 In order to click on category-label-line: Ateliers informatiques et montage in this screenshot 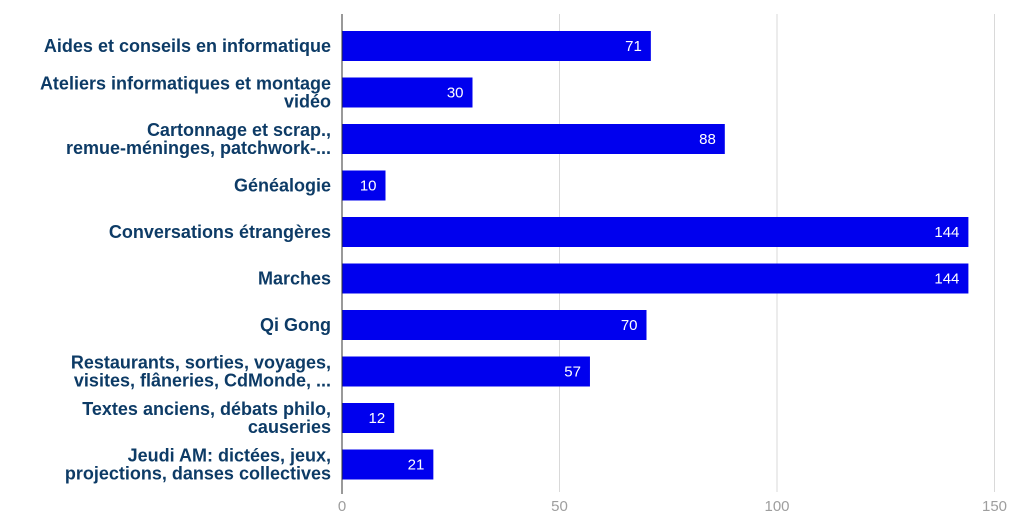, I will do `click(185, 84)`.